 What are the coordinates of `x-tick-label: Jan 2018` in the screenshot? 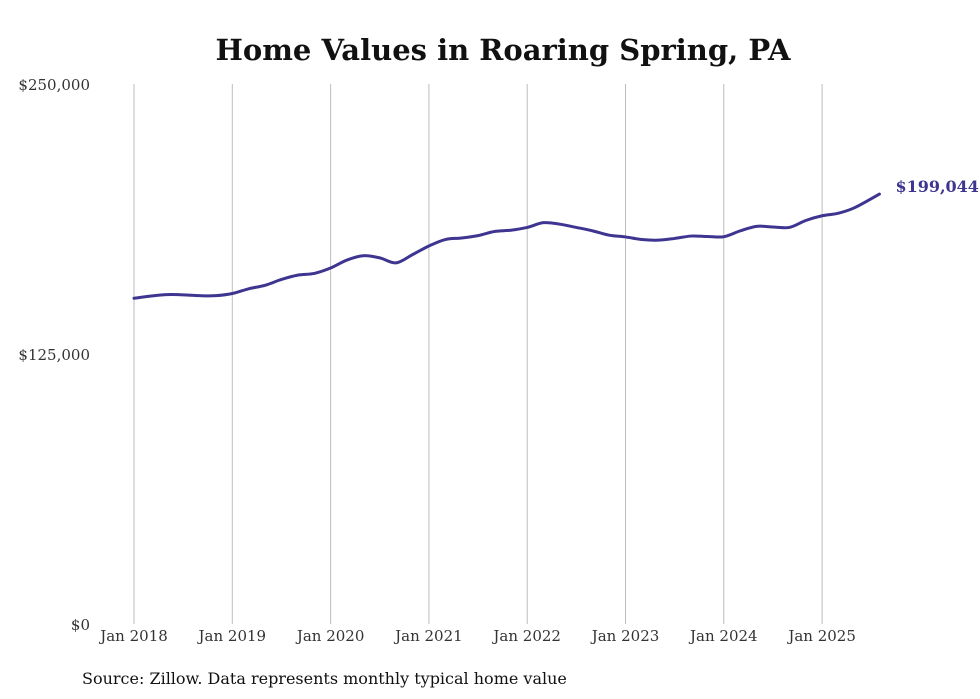 It's located at (133, 636).